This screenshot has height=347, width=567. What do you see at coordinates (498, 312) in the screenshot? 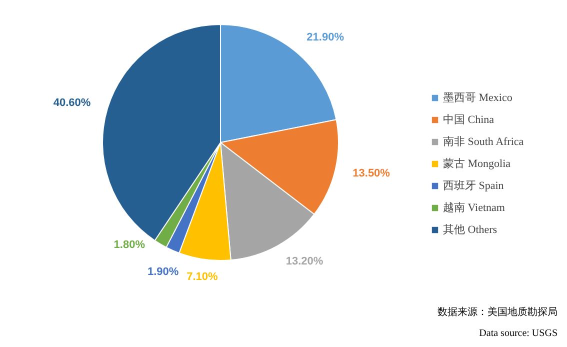
I see `source-note: 数据来源：美国地质勘探局` at bounding box center [498, 312].